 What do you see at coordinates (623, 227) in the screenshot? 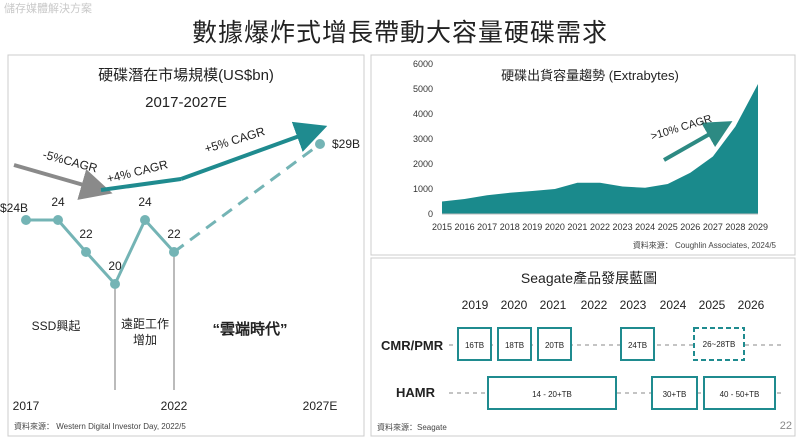
I see `area-x-tick: 2023` at bounding box center [623, 227].